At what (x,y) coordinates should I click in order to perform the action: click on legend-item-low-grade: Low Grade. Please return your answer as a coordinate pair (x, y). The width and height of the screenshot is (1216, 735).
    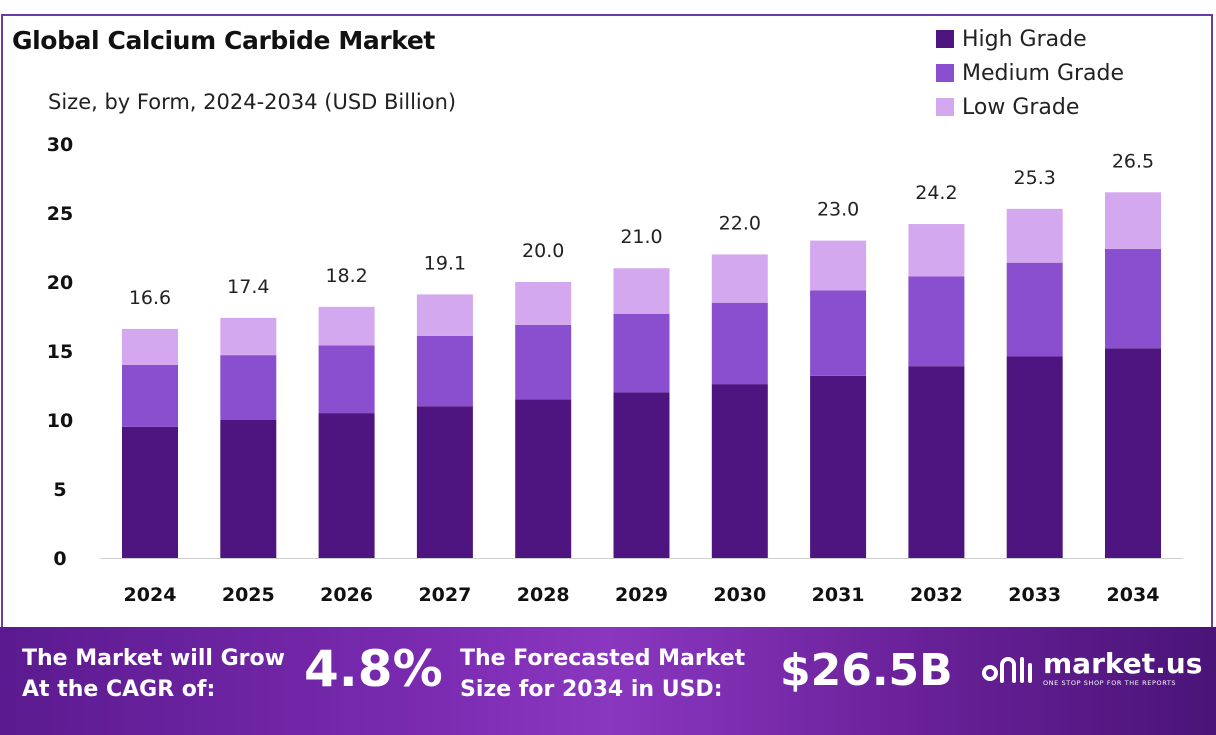
    Looking at the image, I should click on (1030, 107).